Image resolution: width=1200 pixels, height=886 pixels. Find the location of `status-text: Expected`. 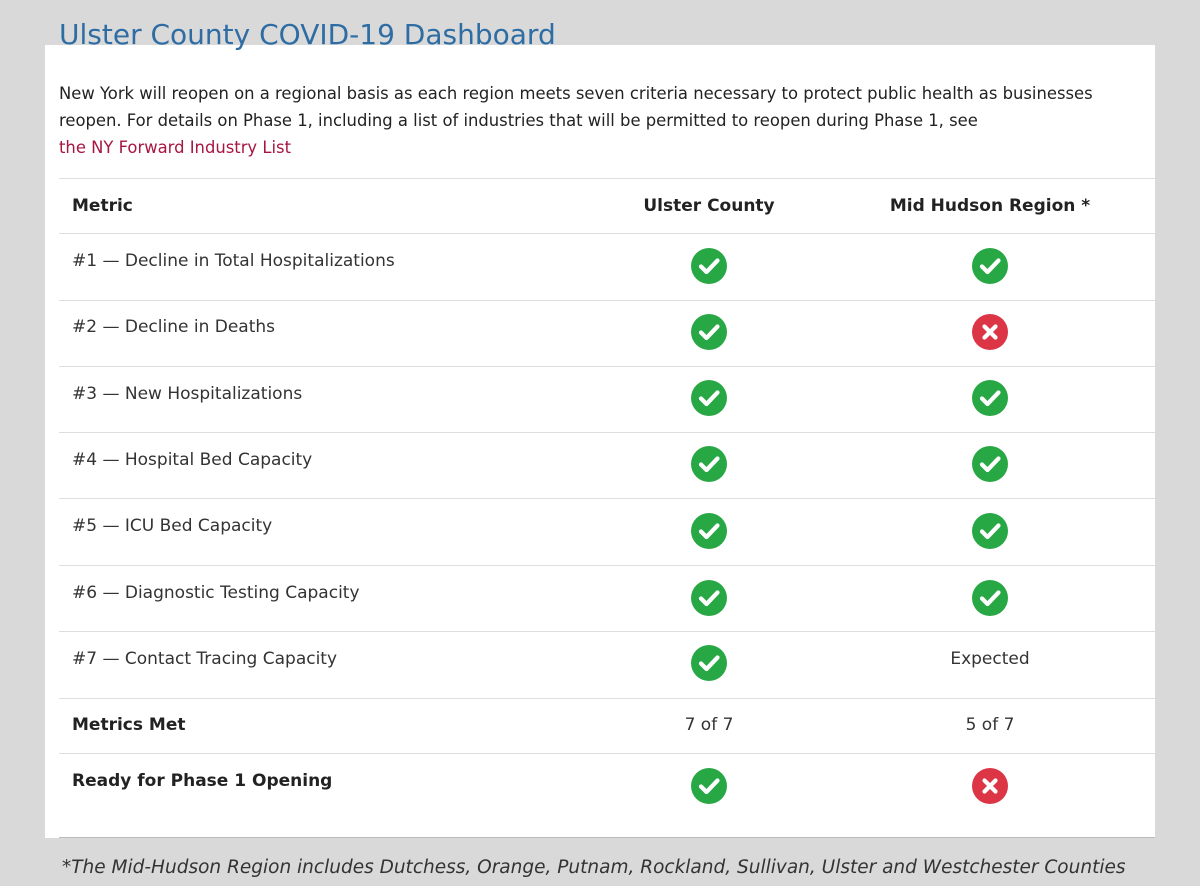

status-text: Expected is located at coordinates (990, 659).